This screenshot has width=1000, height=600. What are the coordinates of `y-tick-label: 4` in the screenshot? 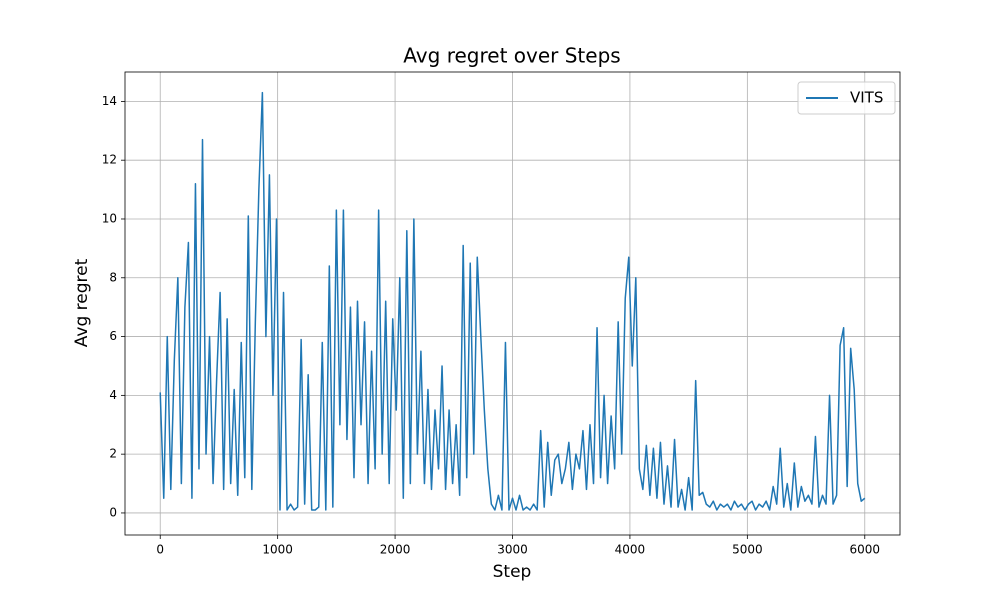 It's located at (113, 395).